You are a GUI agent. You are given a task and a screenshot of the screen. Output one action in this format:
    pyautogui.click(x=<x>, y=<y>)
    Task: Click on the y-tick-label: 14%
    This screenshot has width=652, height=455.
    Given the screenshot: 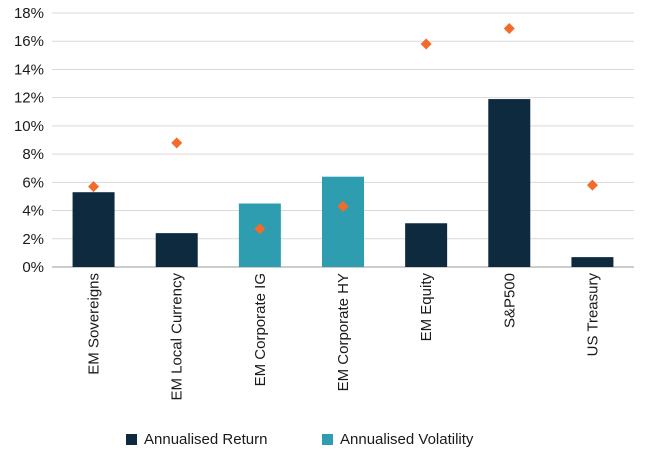 What is the action you would take?
    pyautogui.click(x=29, y=69)
    